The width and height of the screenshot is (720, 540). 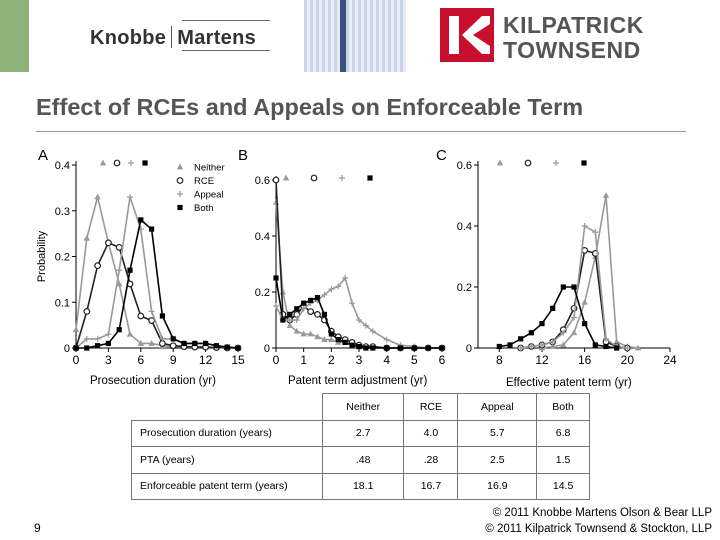 I want to click on panel-b-rce-point, so click(x=317, y=314).